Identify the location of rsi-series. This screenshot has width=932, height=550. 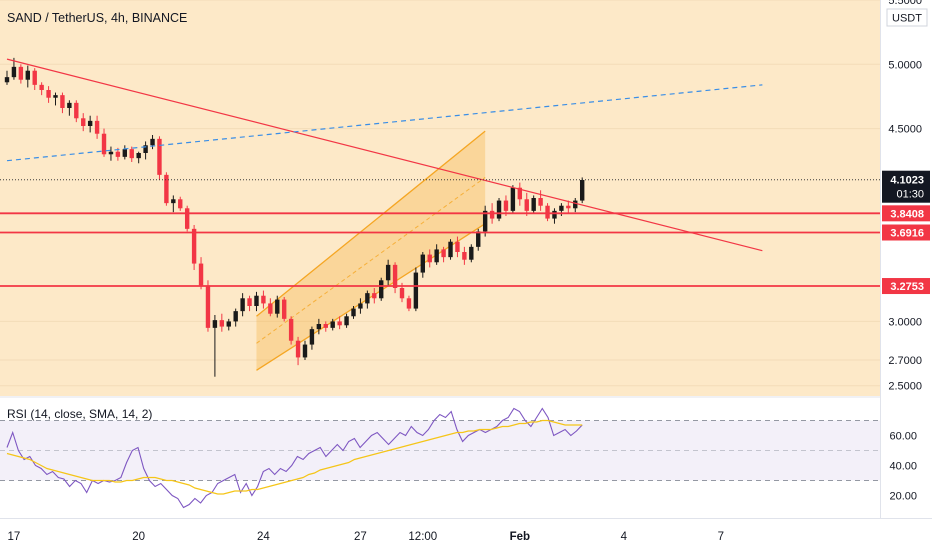
(294, 458).